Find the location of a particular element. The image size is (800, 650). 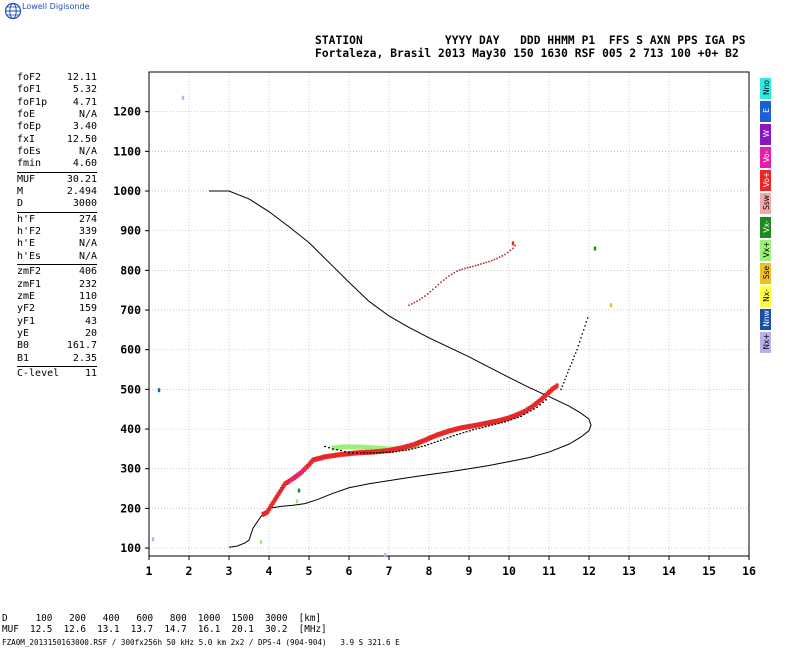

param-label: yE is located at coordinates (23, 333).